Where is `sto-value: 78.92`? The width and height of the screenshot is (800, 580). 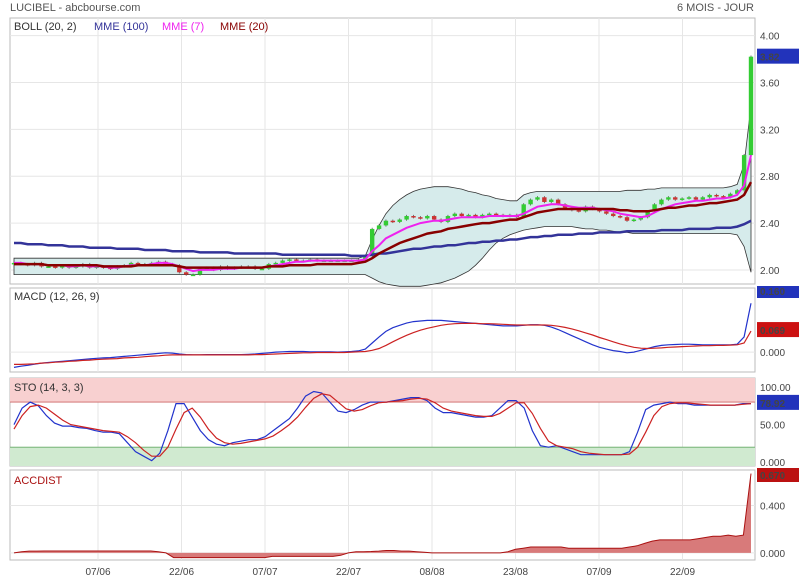 sto-value: 78.92 is located at coordinates (772, 404).